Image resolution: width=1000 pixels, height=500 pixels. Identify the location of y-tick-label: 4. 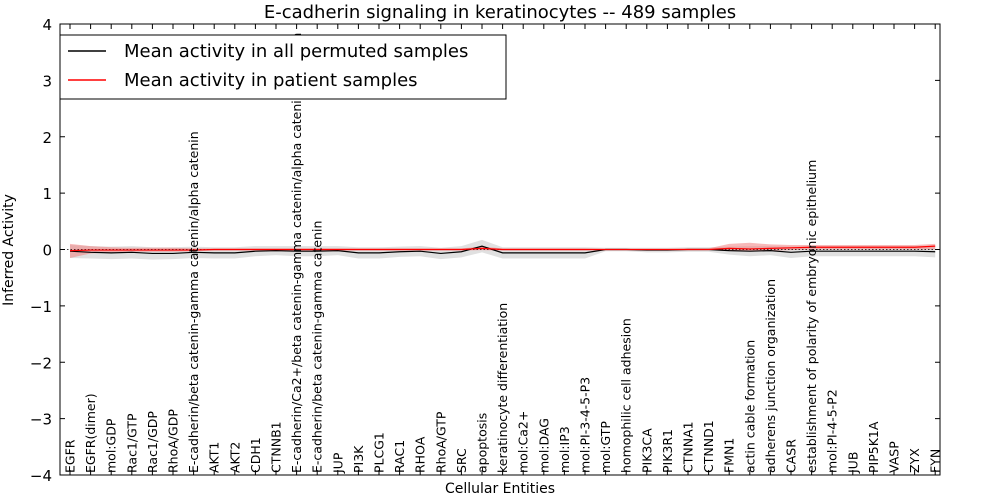
(47, 25).